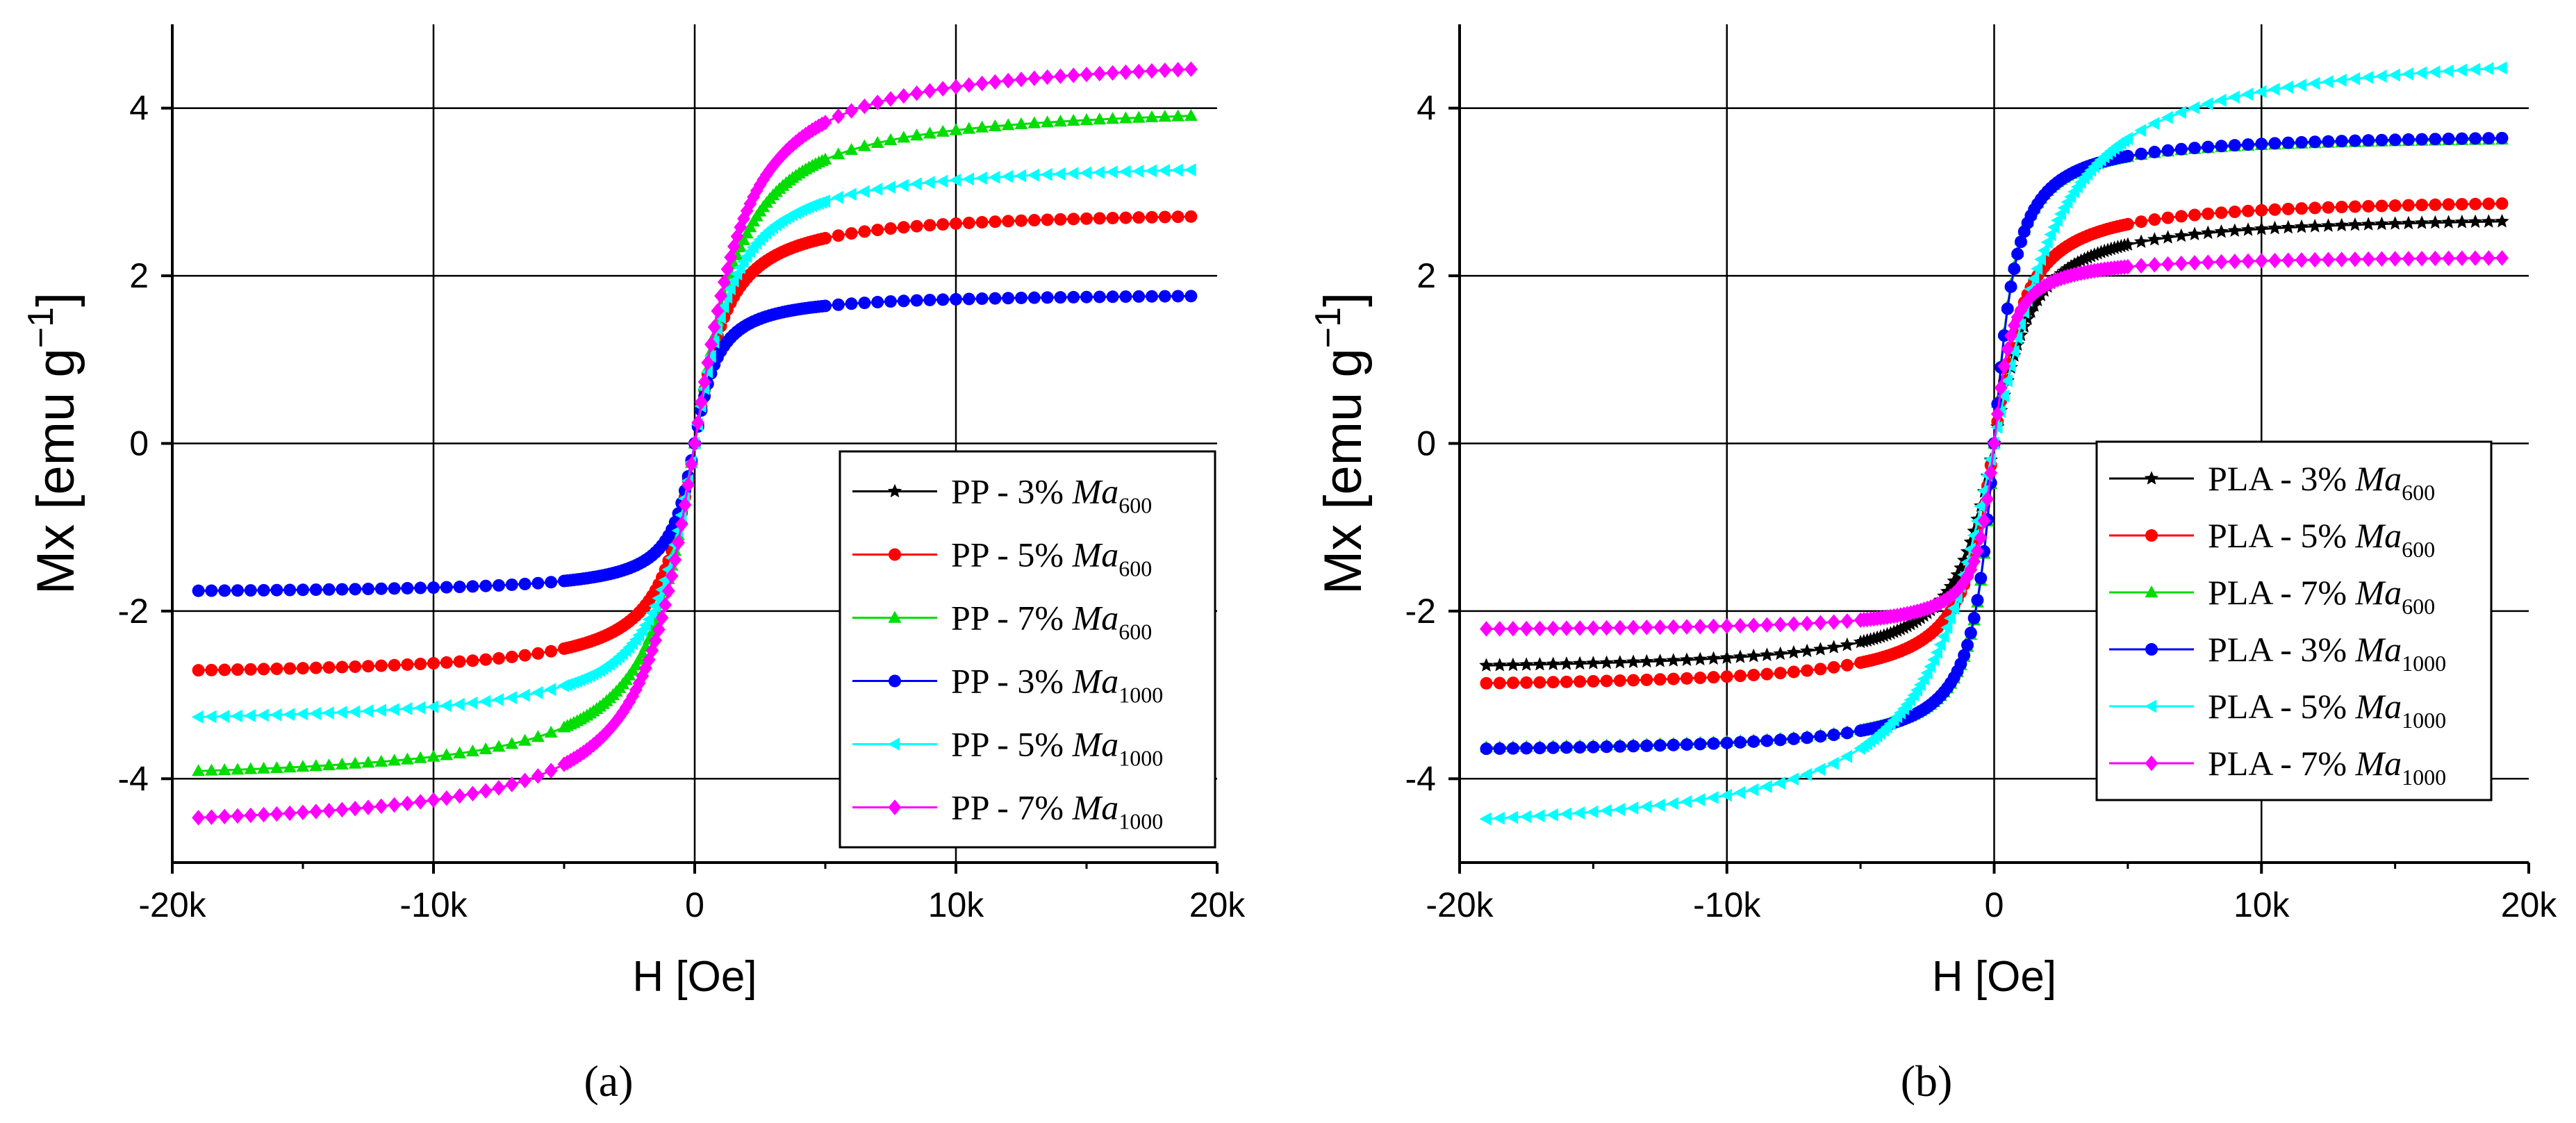 Image resolution: width=2576 pixels, height=1123 pixels. What do you see at coordinates (2322, 596) in the screenshot?
I see `legend-entry: PLA - 7% Ma600` at bounding box center [2322, 596].